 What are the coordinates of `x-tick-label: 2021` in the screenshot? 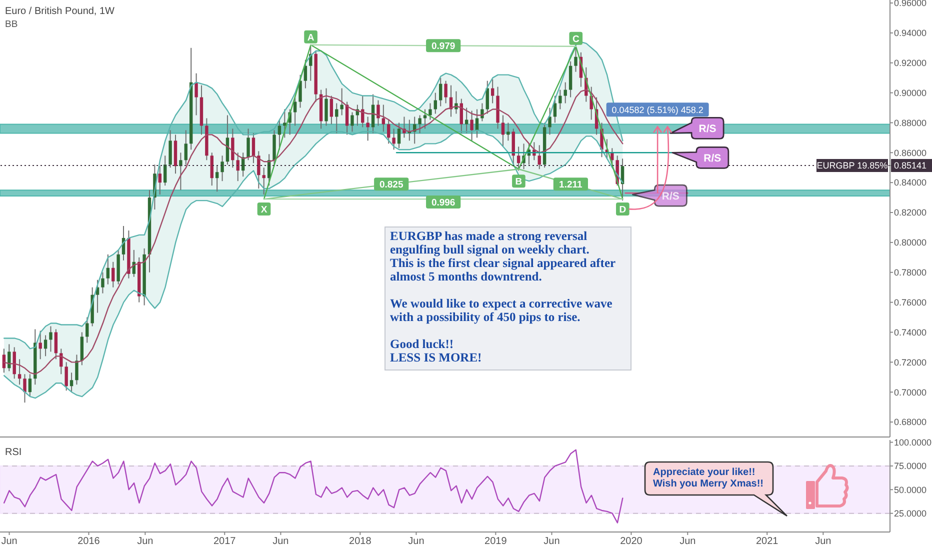 It's located at (767, 542).